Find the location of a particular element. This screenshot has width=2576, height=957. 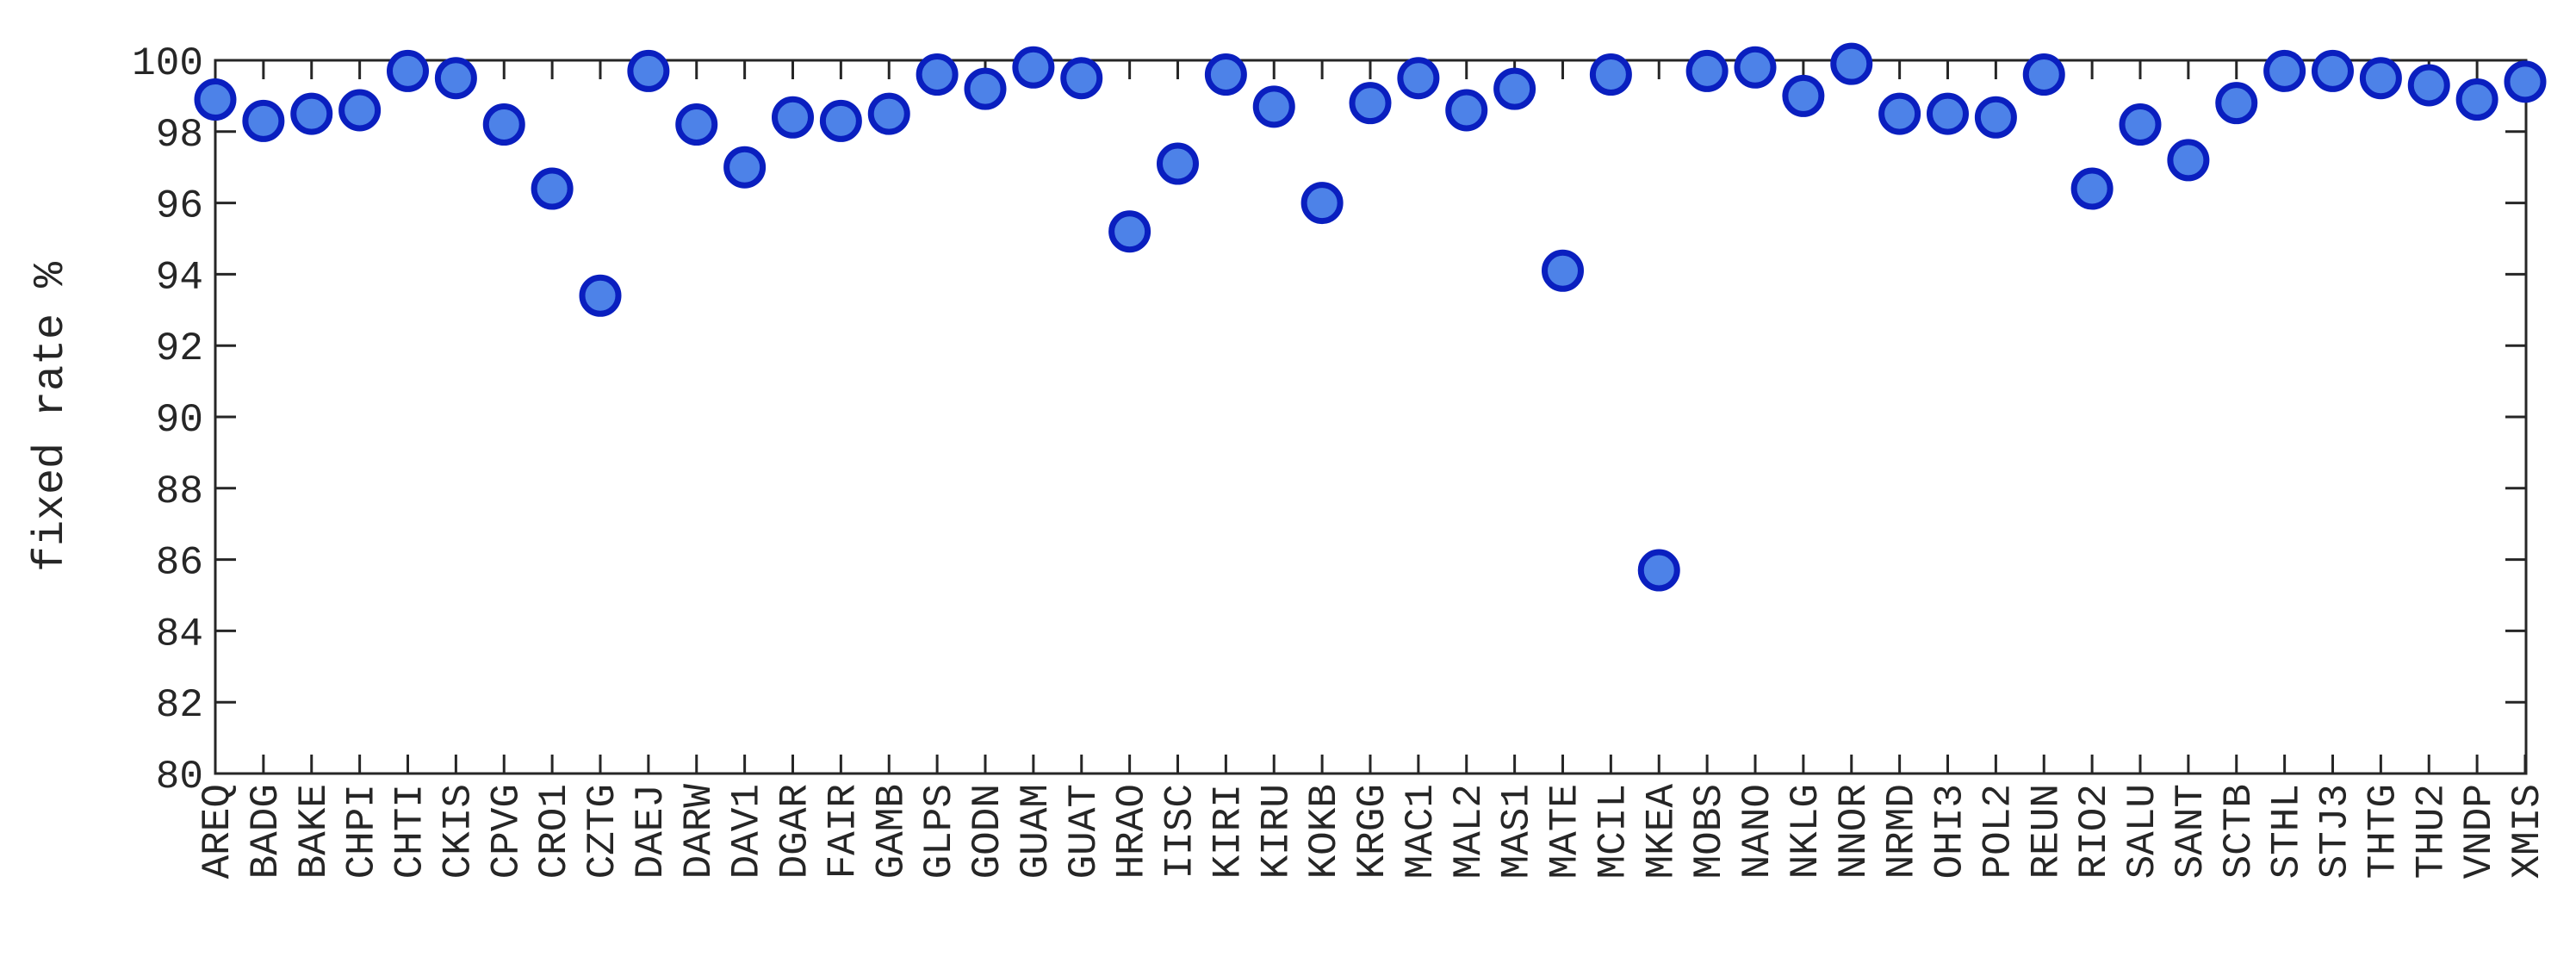

x-tick-label: GUAT is located at coordinates (1084, 831).